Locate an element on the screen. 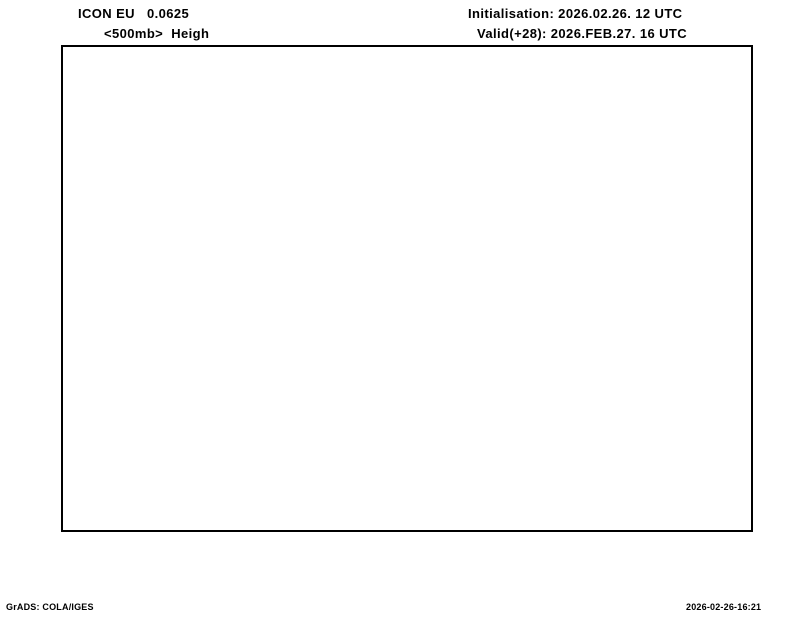 The width and height of the screenshot is (800, 618). initialisation-text: Initialisation: 2026.02.26. 12 UTC is located at coordinates (575, 13).